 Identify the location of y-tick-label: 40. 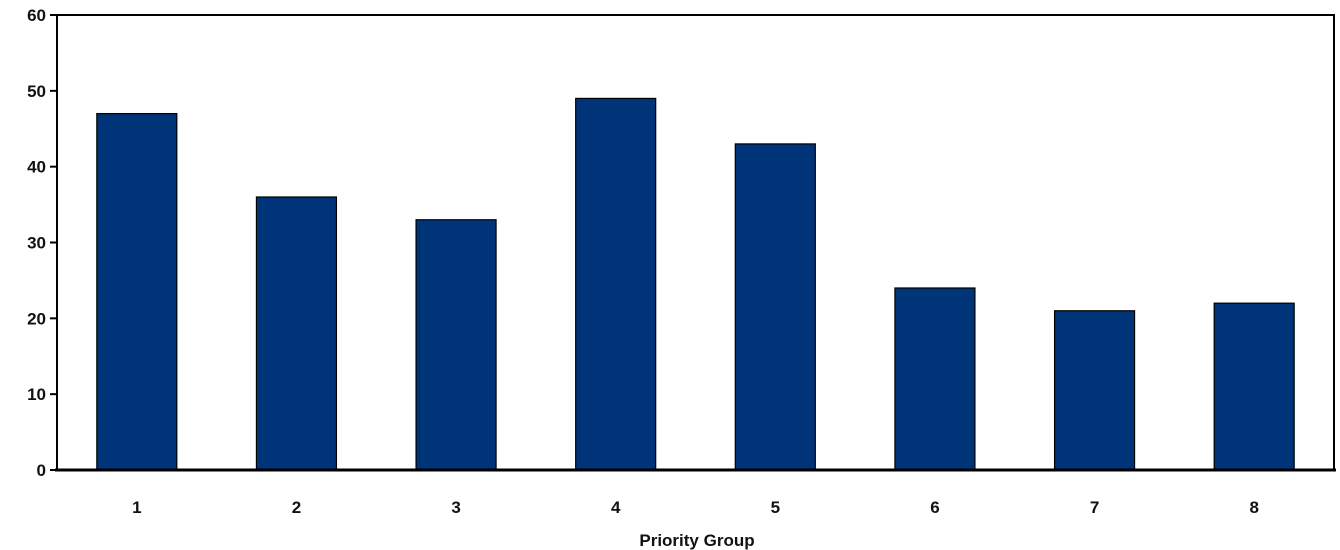
(36, 167).